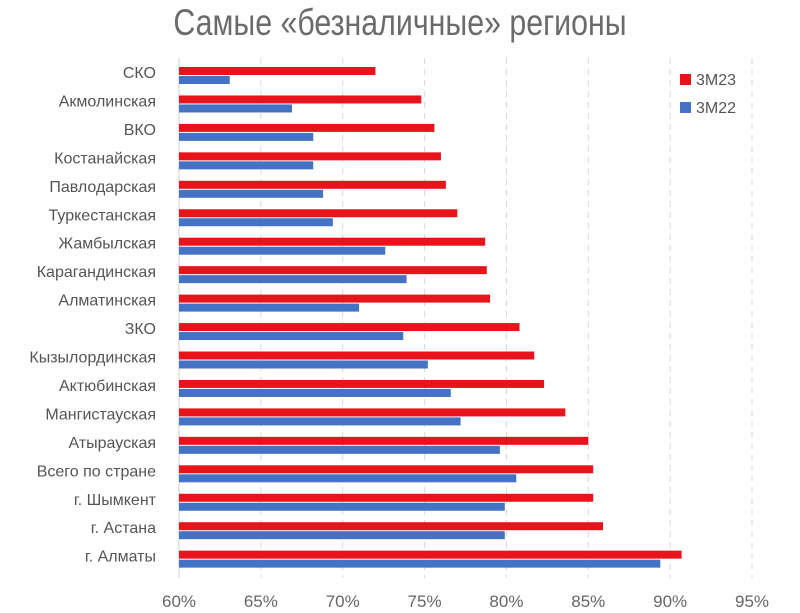 The image size is (800, 613). I want to click on category-label: Туркестанская, so click(102, 215).